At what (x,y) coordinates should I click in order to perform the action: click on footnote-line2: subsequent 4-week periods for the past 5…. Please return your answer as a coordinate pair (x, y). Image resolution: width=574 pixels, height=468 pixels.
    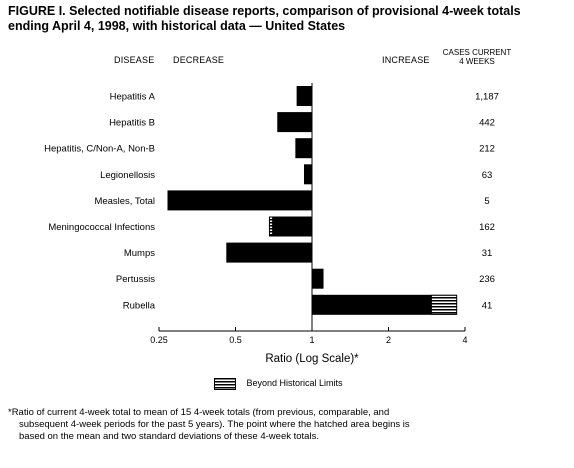
    Looking at the image, I should click on (214, 424).